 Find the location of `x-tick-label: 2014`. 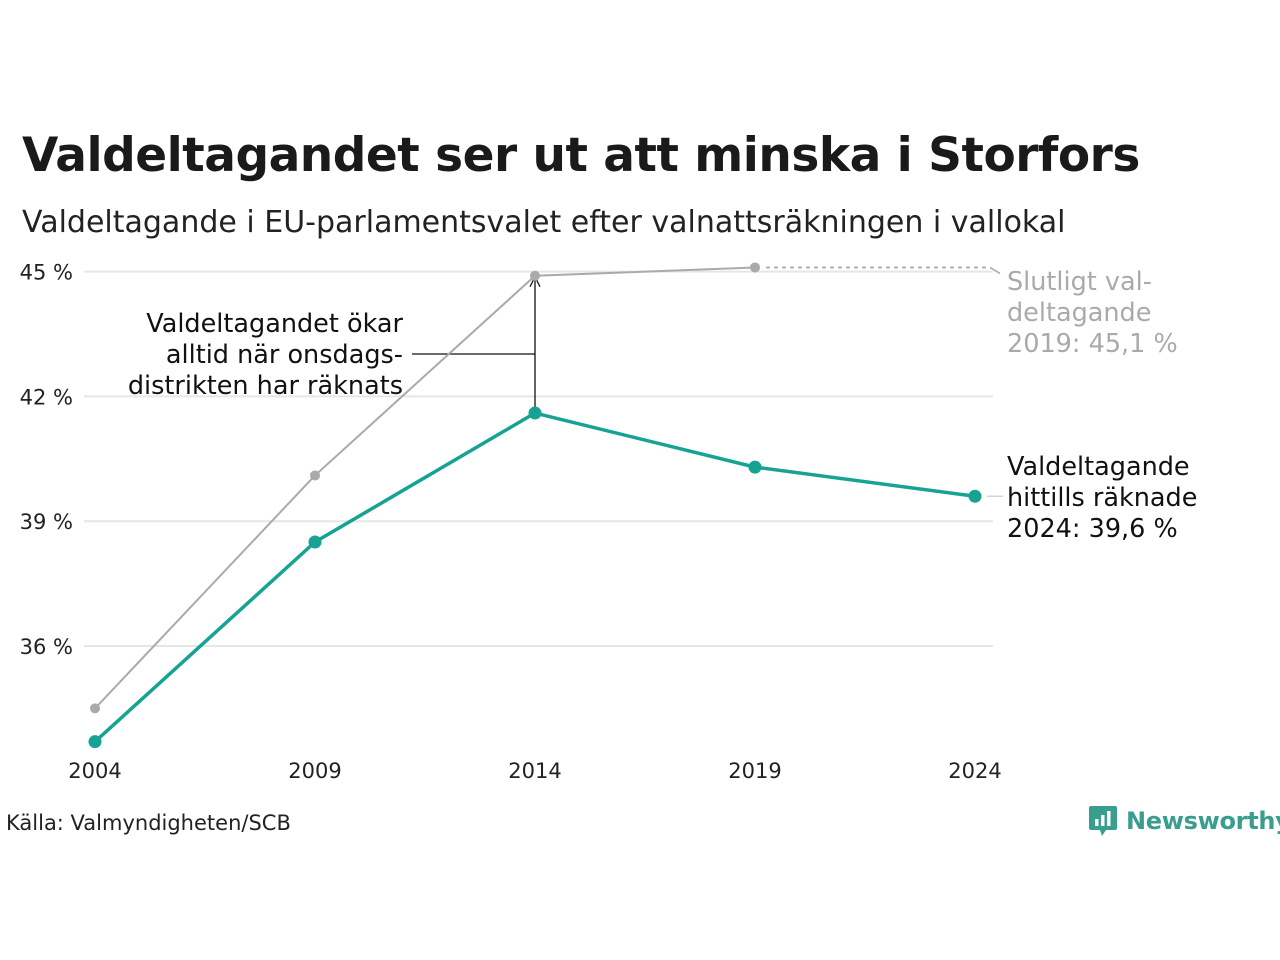

x-tick-label: 2014 is located at coordinates (534, 771).